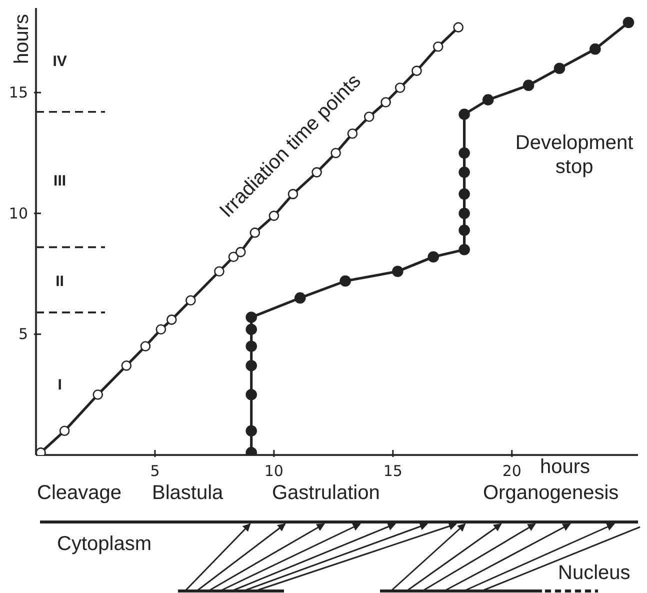  I want to click on text: Organogenesis, so click(551, 493).